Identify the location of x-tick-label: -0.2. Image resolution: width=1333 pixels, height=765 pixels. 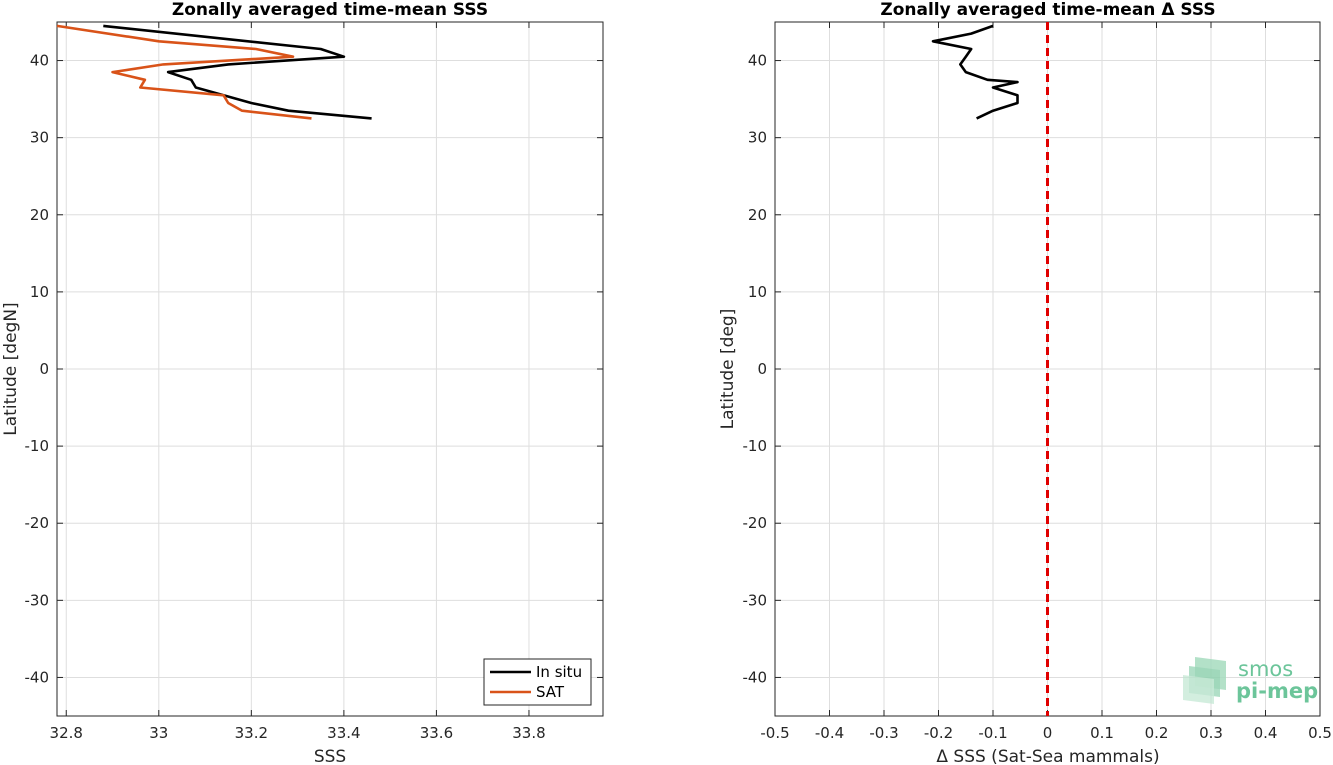
(938, 733).